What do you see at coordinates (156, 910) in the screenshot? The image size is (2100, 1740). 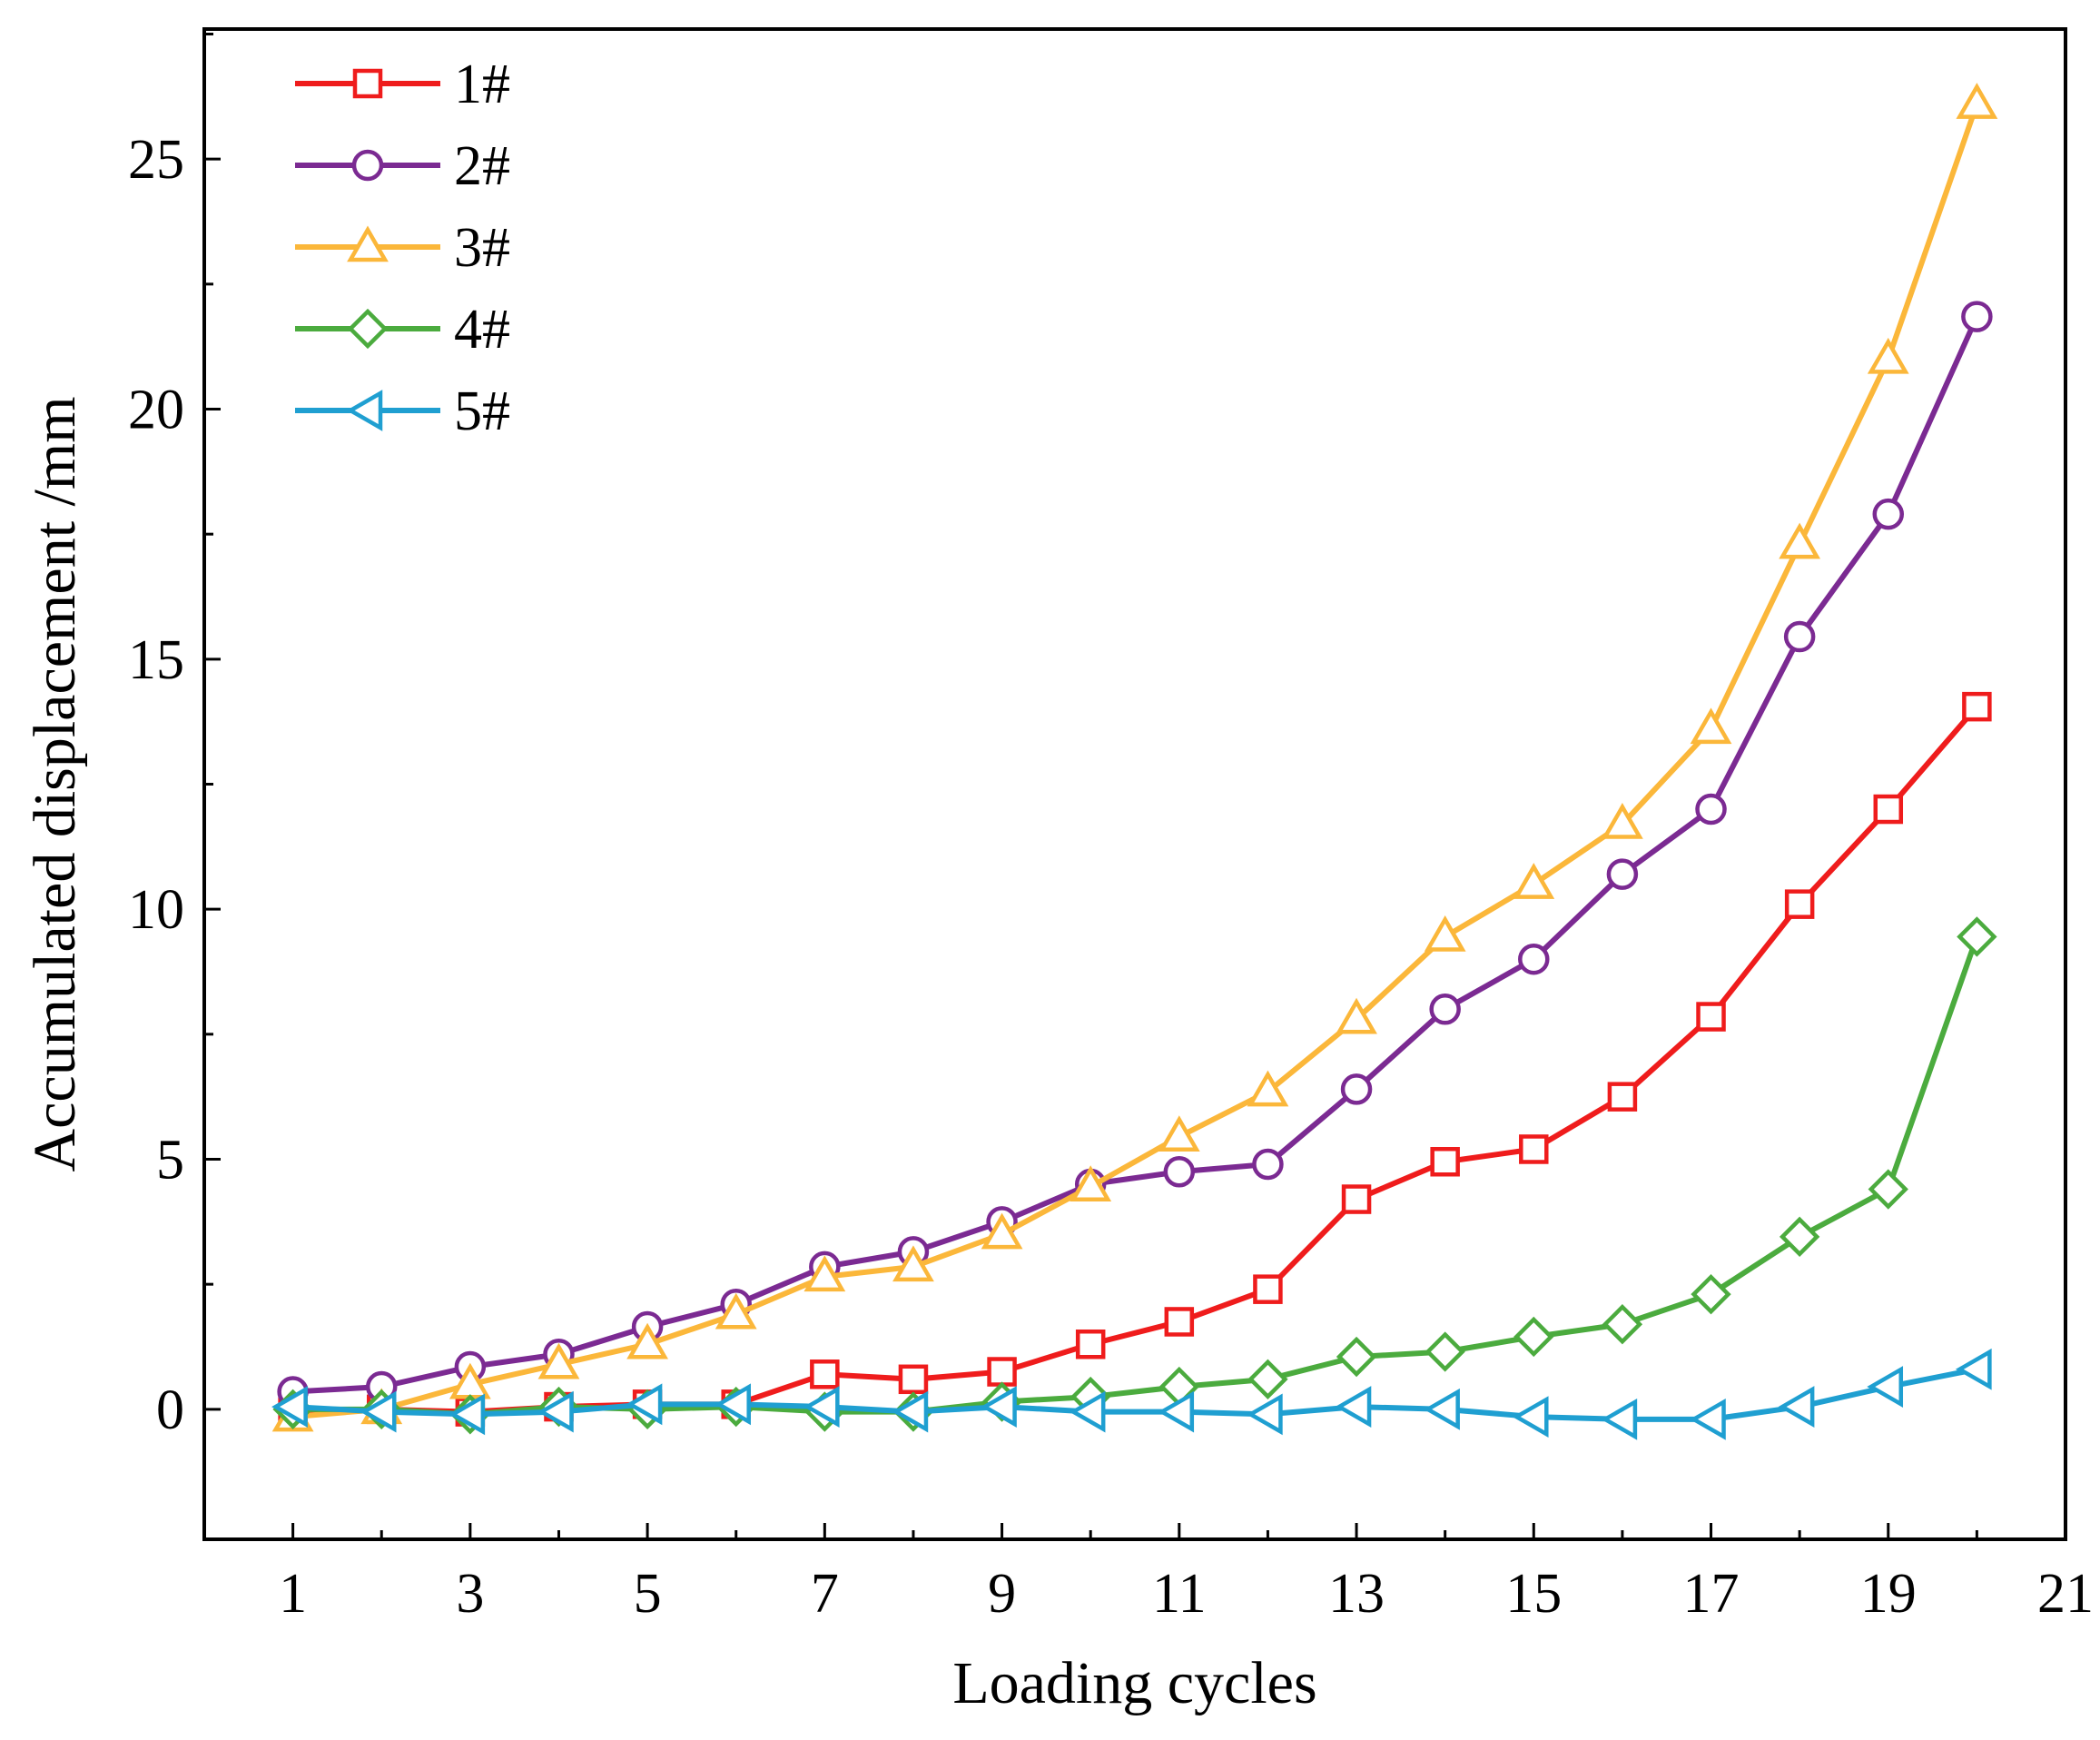 I see `y-tick-label: 10` at bounding box center [156, 910].